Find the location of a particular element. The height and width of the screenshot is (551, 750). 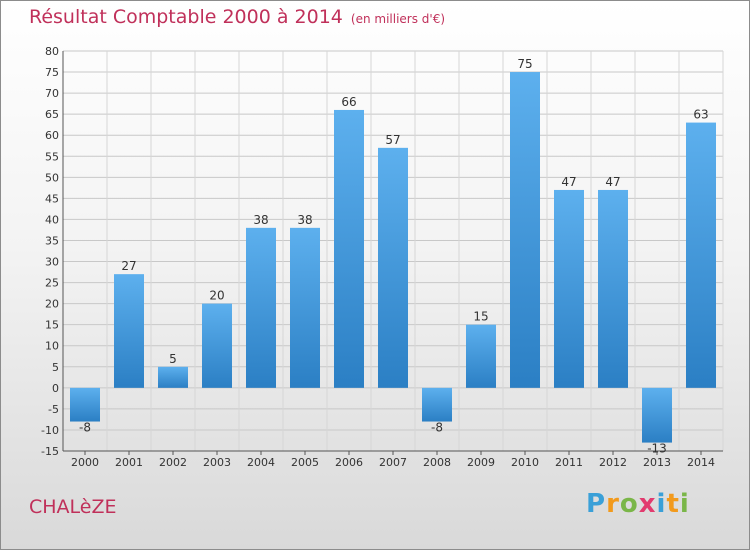

y-tick-label: 40 is located at coordinates (52, 219).